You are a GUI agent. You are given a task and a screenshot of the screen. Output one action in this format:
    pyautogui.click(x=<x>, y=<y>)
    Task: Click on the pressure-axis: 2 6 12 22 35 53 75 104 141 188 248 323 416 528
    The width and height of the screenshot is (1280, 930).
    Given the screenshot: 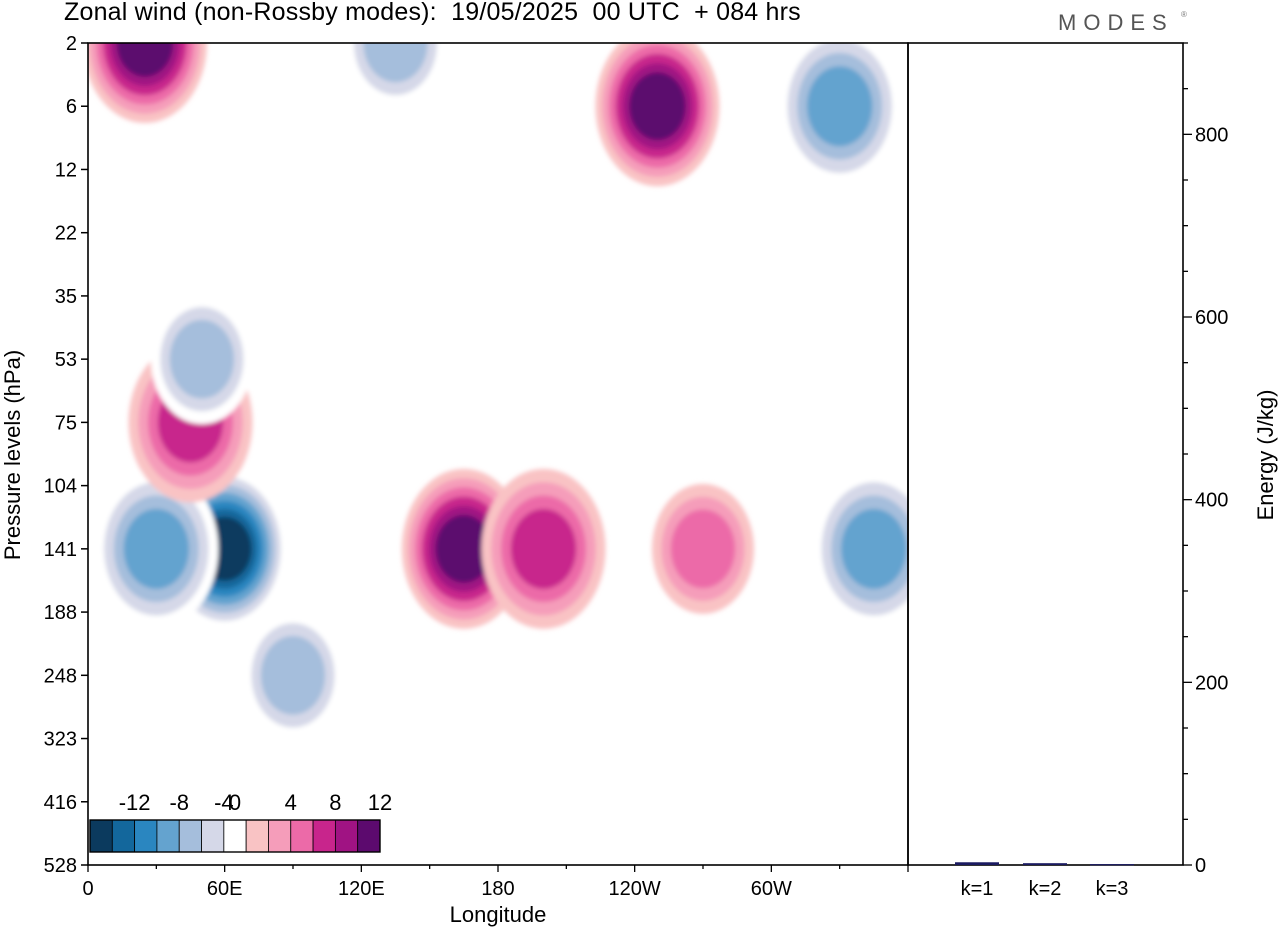 What is the action you would take?
    pyautogui.click(x=66, y=455)
    